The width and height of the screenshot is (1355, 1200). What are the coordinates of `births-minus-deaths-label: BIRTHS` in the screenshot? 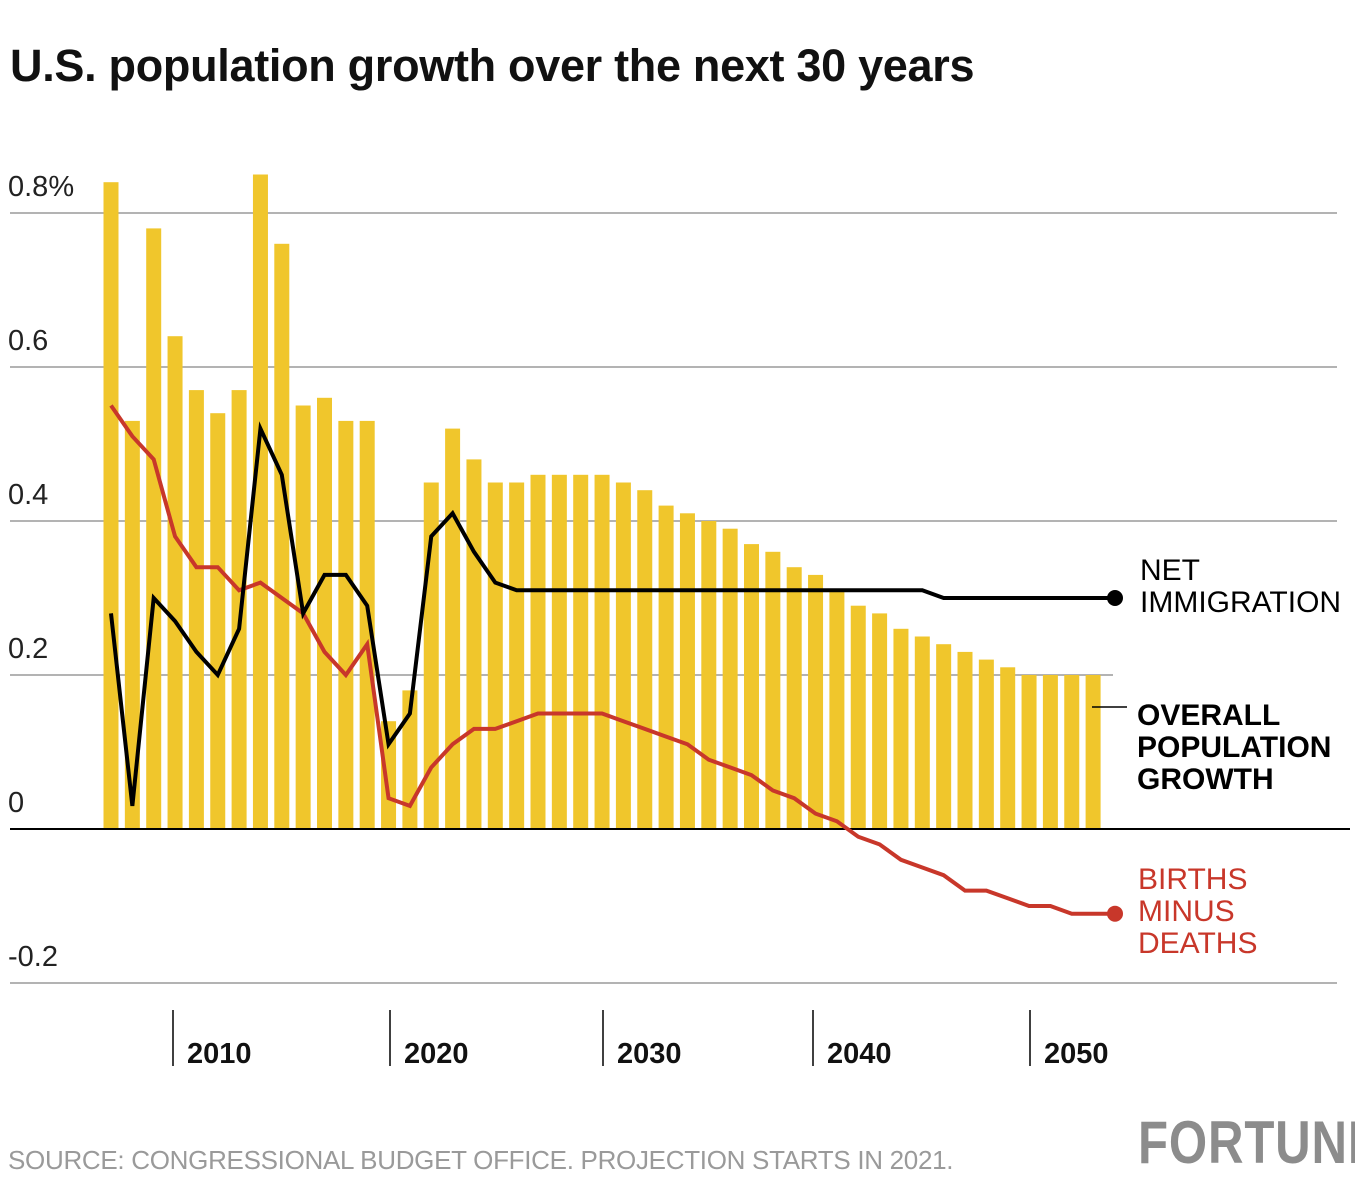 It's located at (1192, 879).